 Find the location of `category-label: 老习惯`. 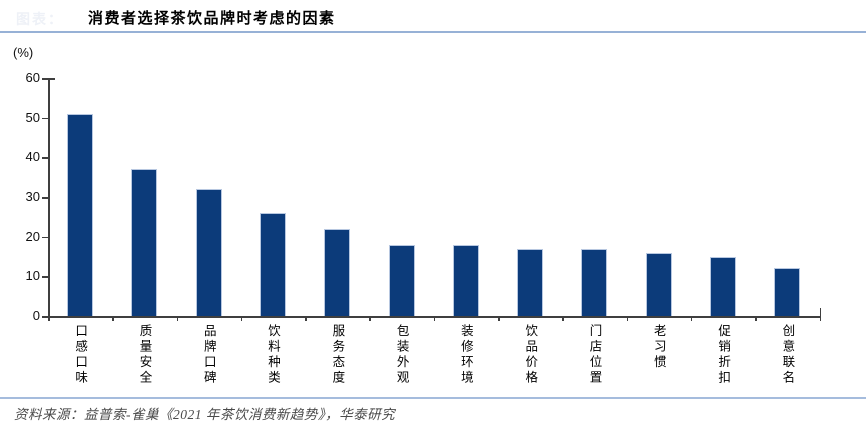

category-label: 老习惯 is located at coordinates (658, 347).